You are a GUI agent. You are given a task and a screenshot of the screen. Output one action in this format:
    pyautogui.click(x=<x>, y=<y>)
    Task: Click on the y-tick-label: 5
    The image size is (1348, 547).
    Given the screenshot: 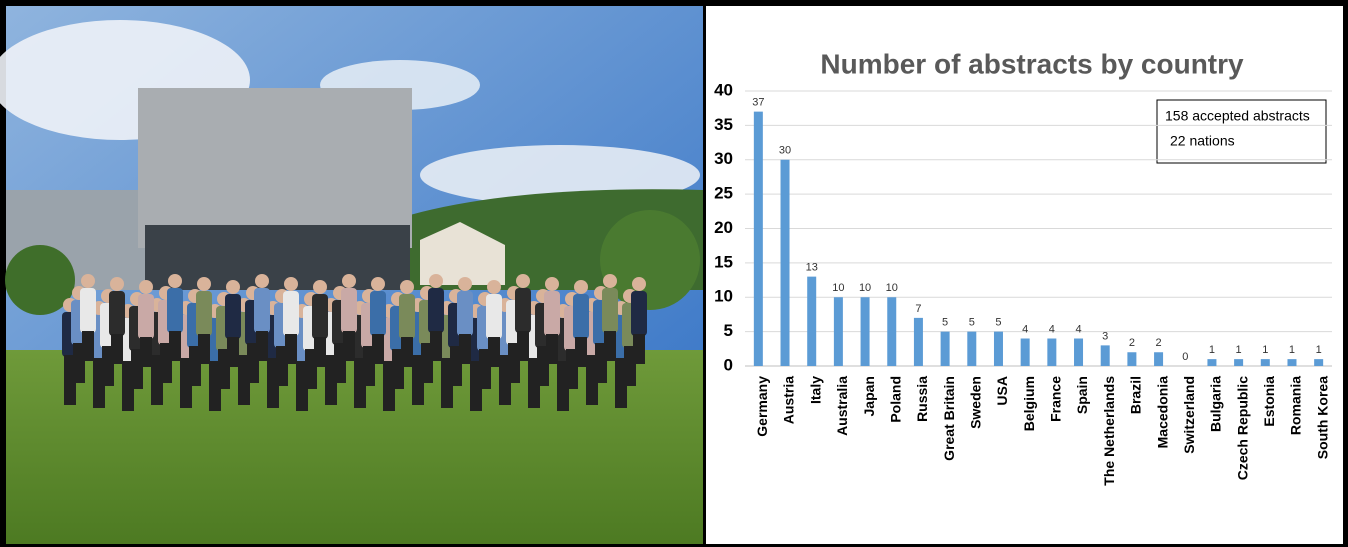 What is the action you would take?
    pyautogui.click(x=728, y=330)
    